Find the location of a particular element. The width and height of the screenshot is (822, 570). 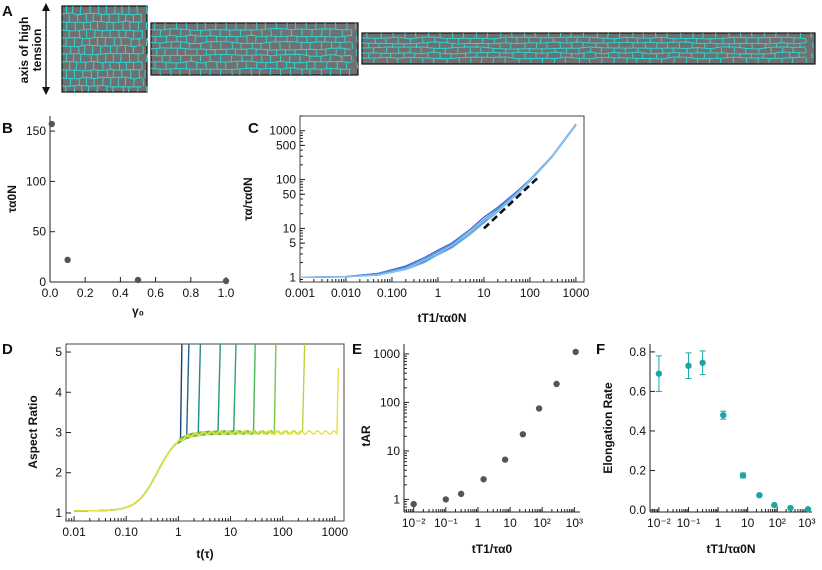

y-tick-label: 0.2 is located at coordinates (637, 470).